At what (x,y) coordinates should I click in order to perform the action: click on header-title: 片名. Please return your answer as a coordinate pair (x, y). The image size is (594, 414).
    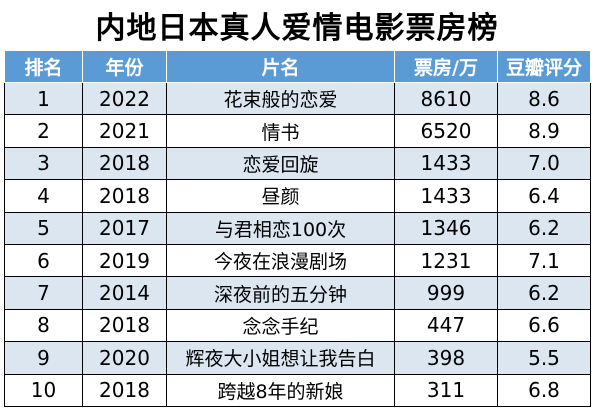
    Looking at the image, I should click on (280, 66).